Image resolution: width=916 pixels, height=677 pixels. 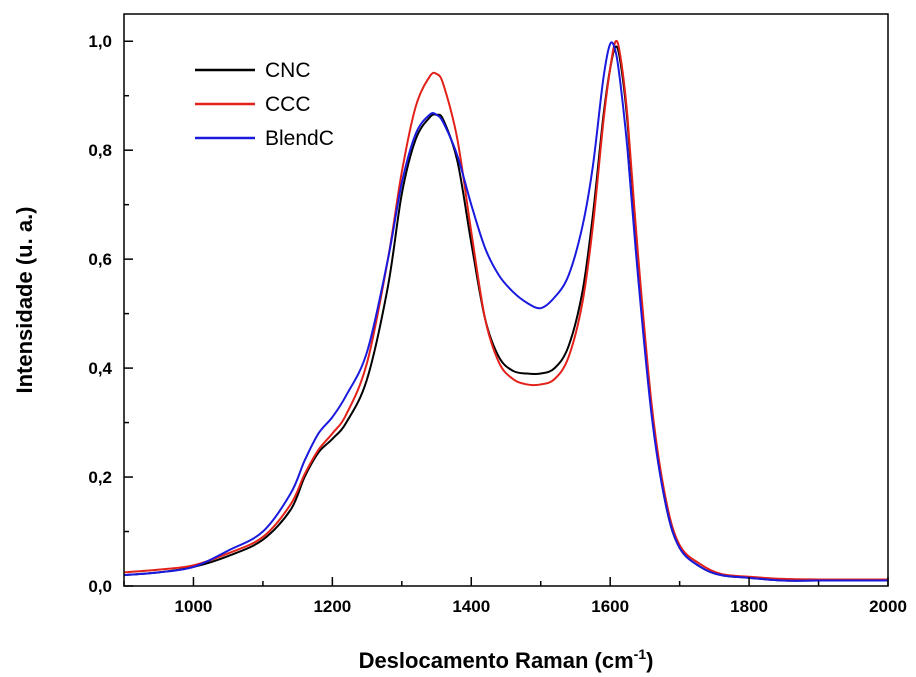 I want to click on y-tick-label: 0,0, so click(x=100, y=586).